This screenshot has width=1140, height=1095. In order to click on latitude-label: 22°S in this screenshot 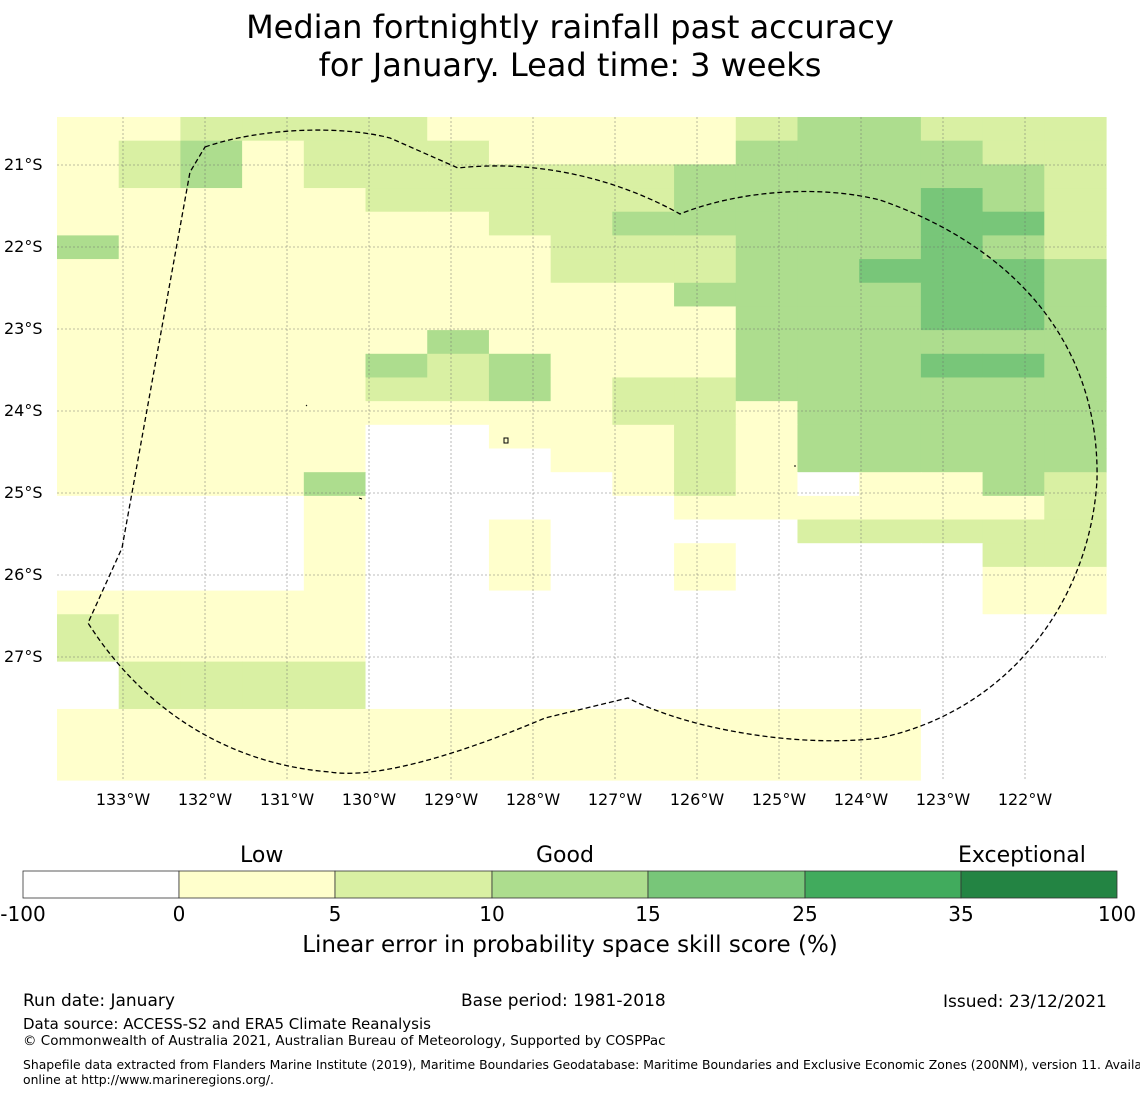, I will do `click(23, 246)`.